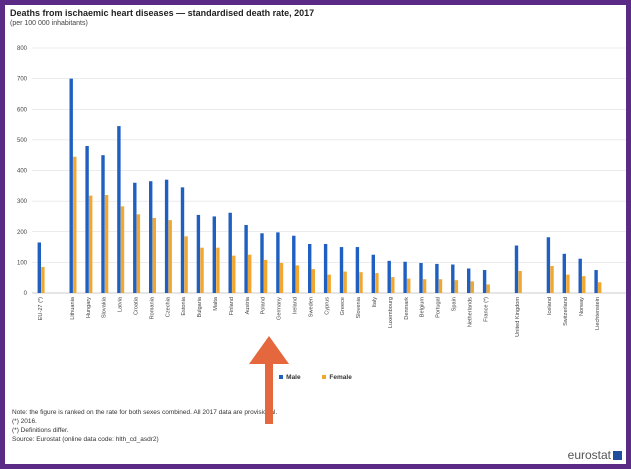  I want to click on legend-label-male: Male, so click(293, 377).